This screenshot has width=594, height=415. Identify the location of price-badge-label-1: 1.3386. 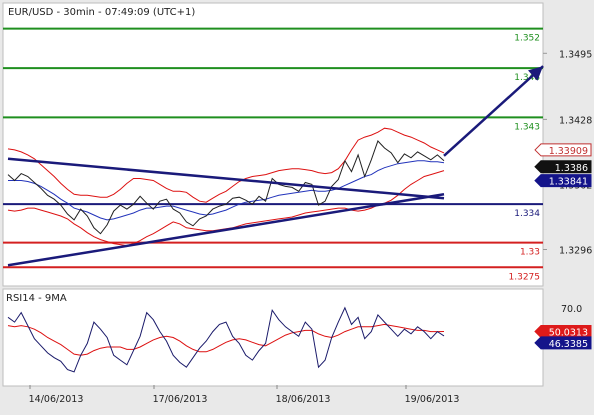
(571, 168).